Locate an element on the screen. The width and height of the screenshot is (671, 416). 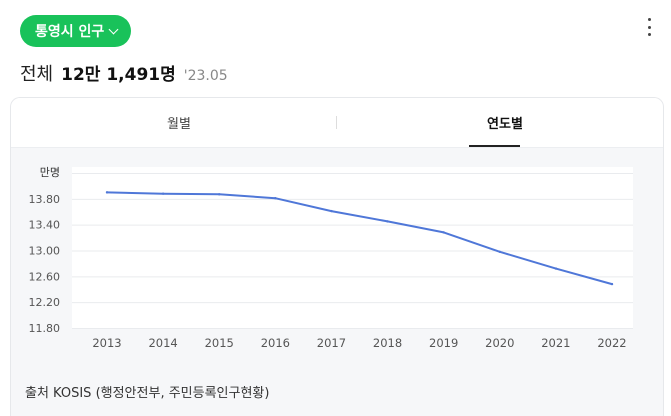
y-axis-label: 만명 is located at coordinates (50, 172).